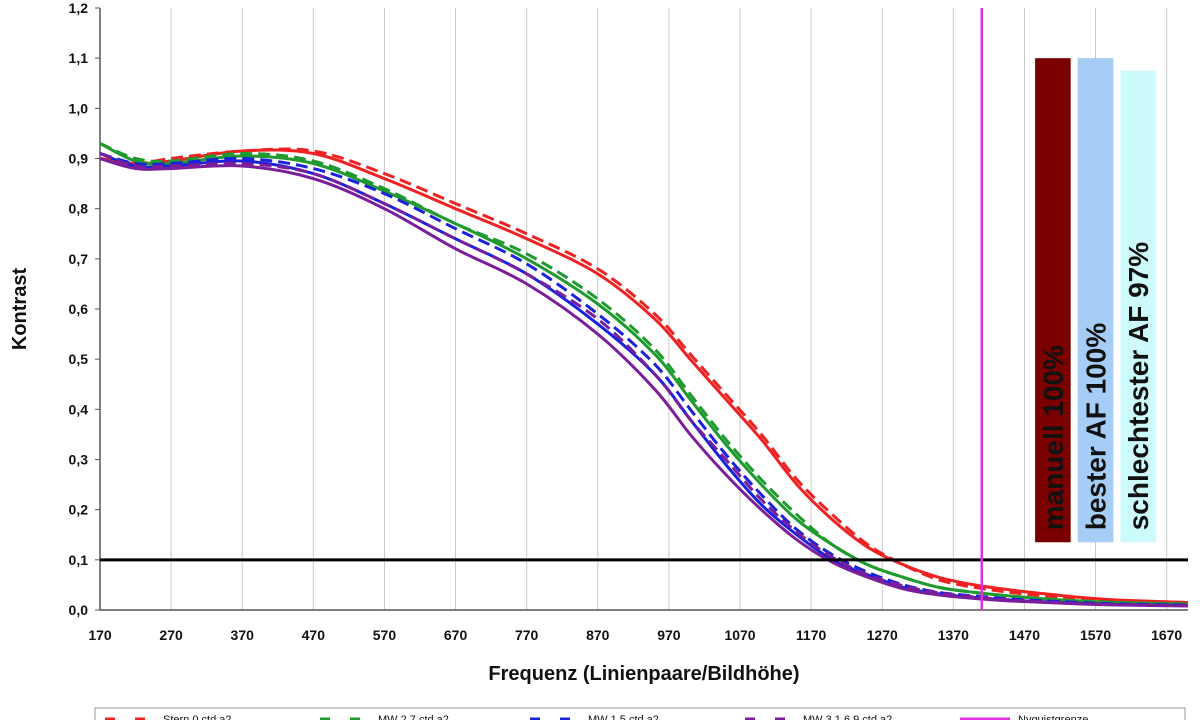 The height and width of the screenshot is (720, 1200). I want to click on y-tick-label: 0,3, so click(79, 460).